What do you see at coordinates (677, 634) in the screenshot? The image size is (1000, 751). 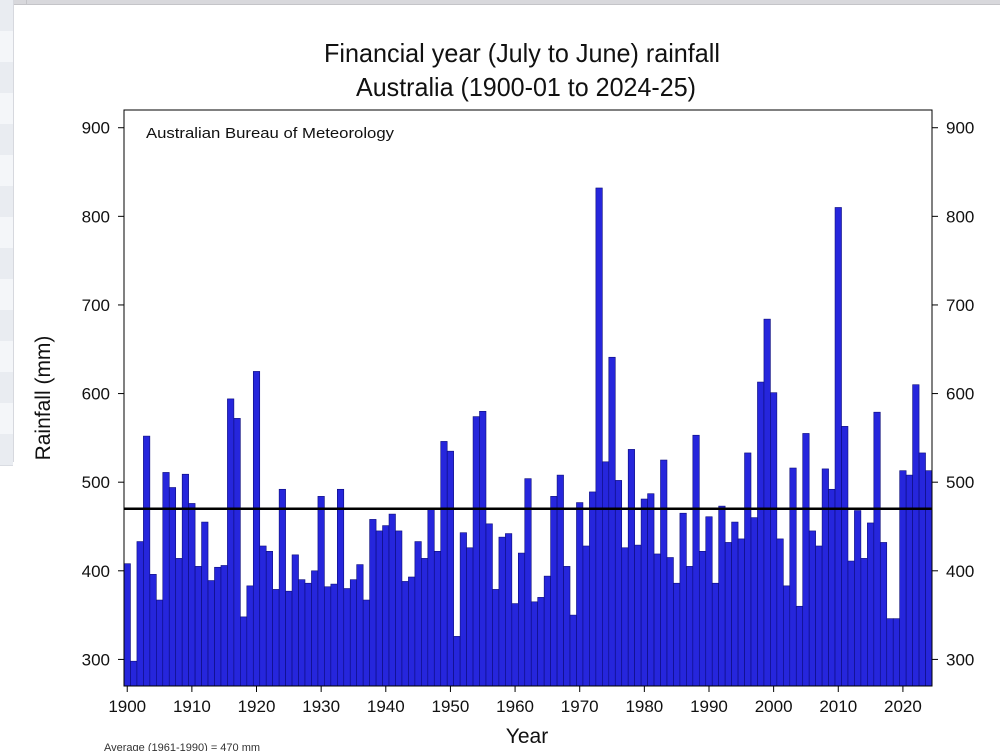 I see `bar-1985` at bounding box center [677, 634].